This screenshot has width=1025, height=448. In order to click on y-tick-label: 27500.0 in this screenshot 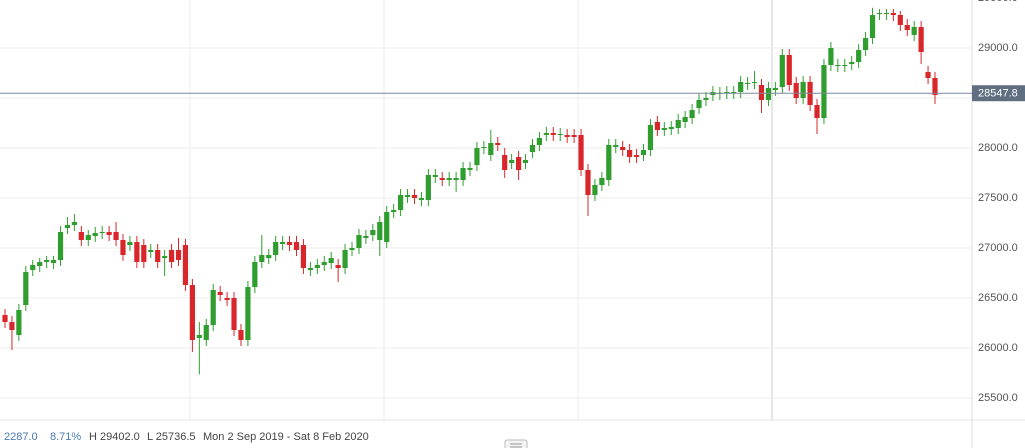, I will do `click(998, 198)`.